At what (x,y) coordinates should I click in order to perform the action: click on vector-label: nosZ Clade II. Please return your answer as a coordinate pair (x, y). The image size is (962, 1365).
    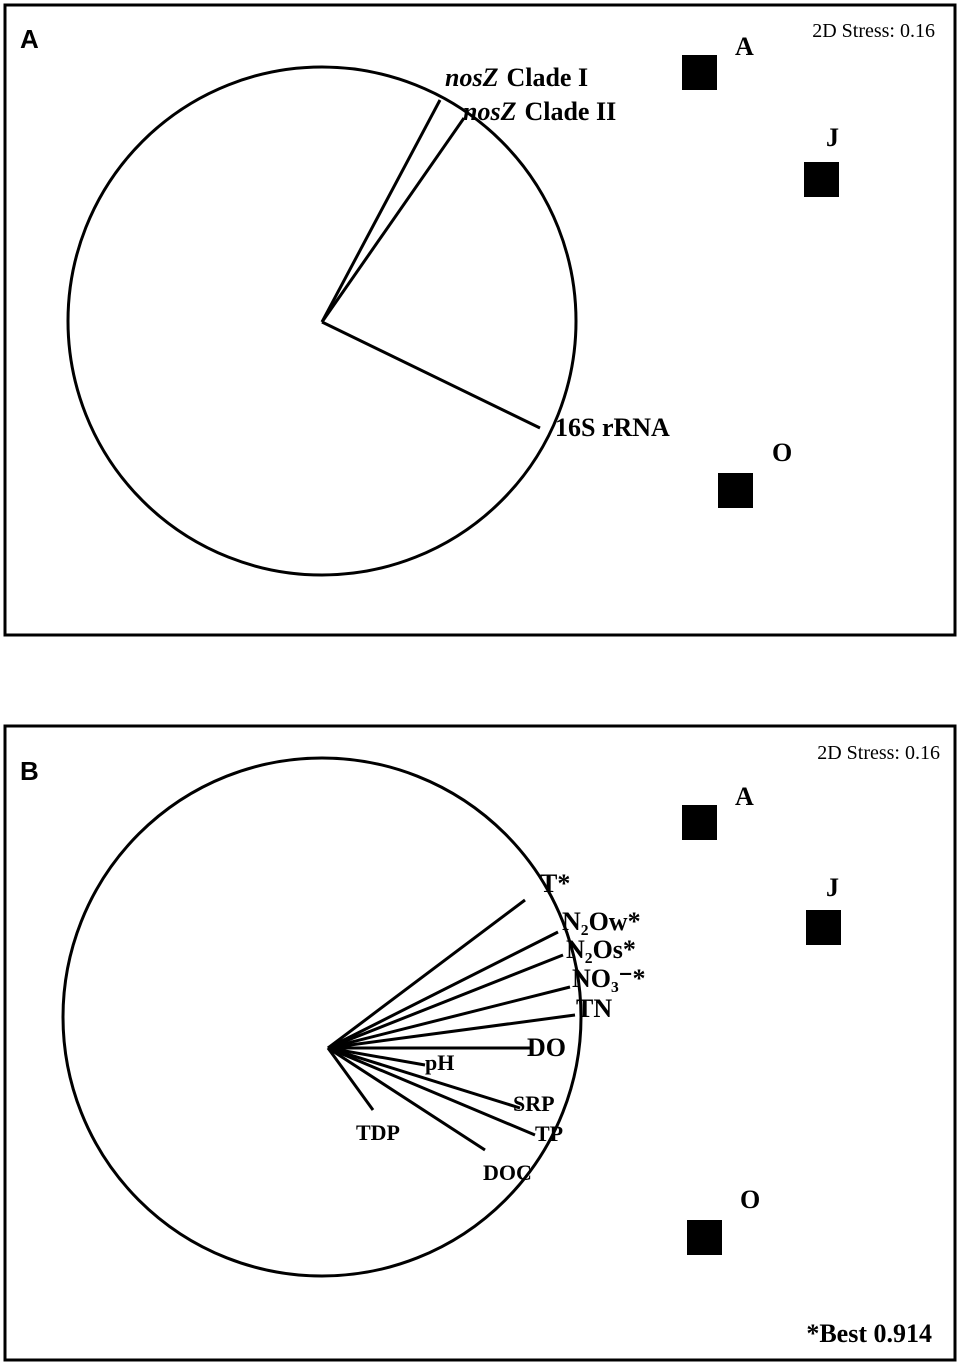
    Looking at the image, I should click on (539, 111).